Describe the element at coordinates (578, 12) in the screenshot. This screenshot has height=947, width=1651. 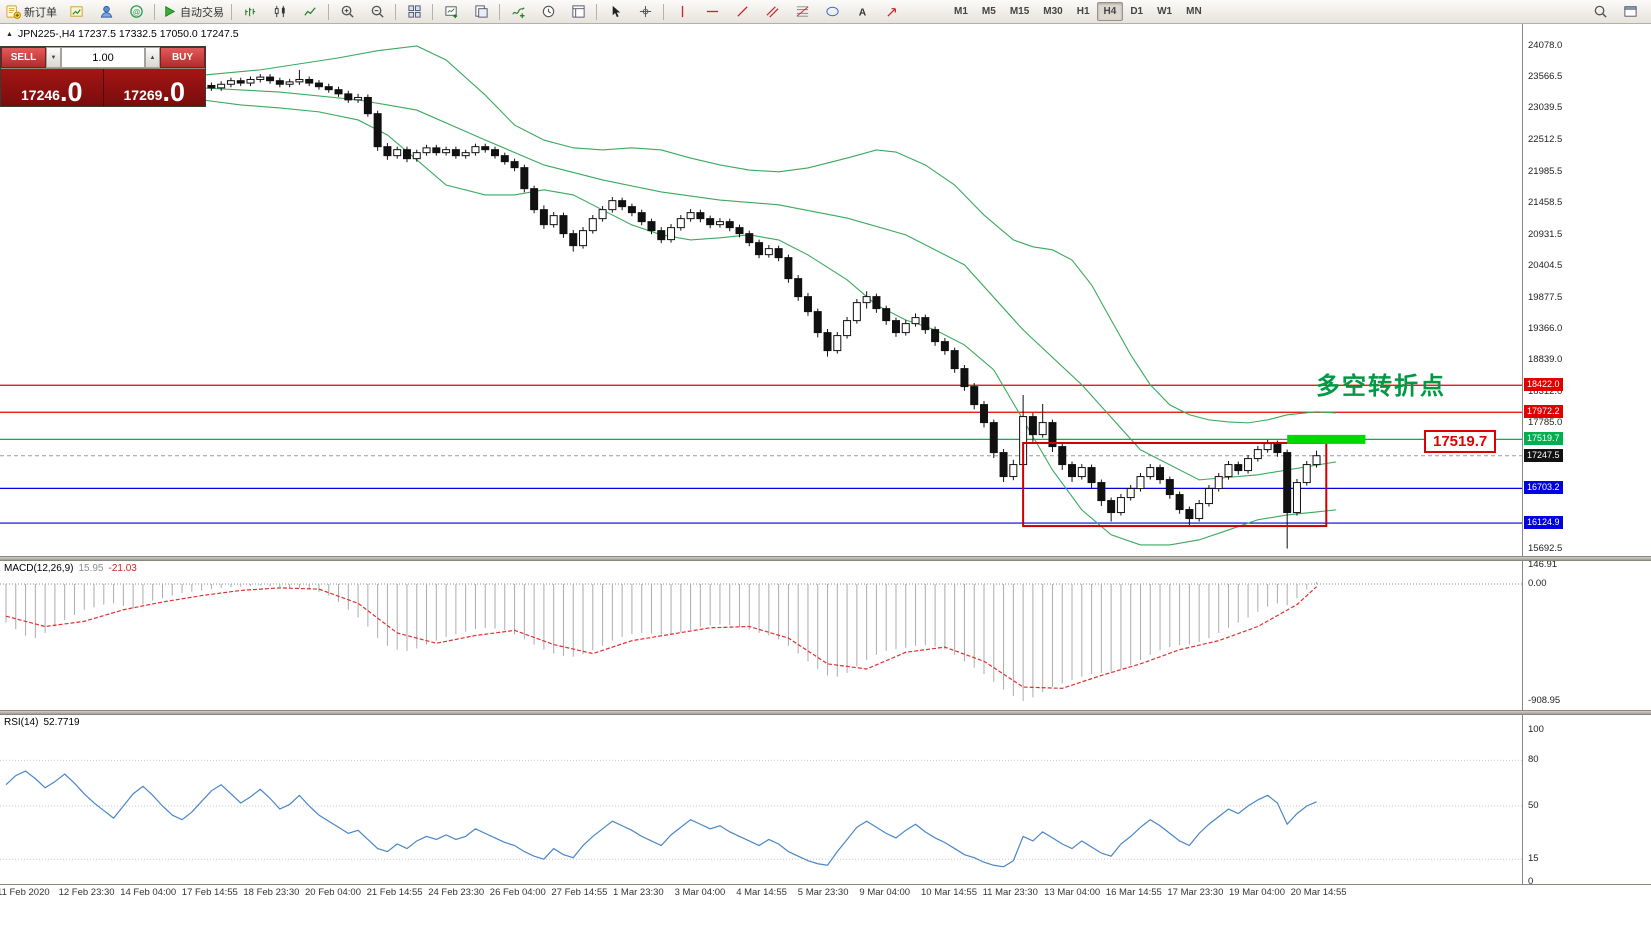
I see `templates-button` at that location.